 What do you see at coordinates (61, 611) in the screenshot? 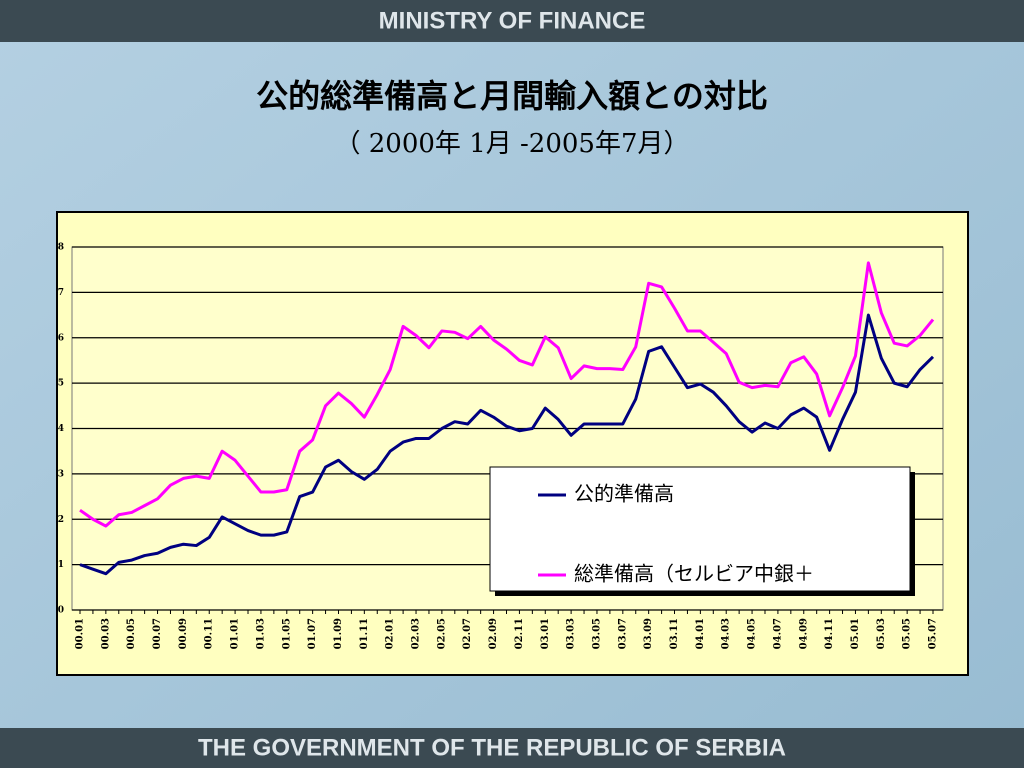
I see `y-tick-label: 0` at bounding box center [61, 611].